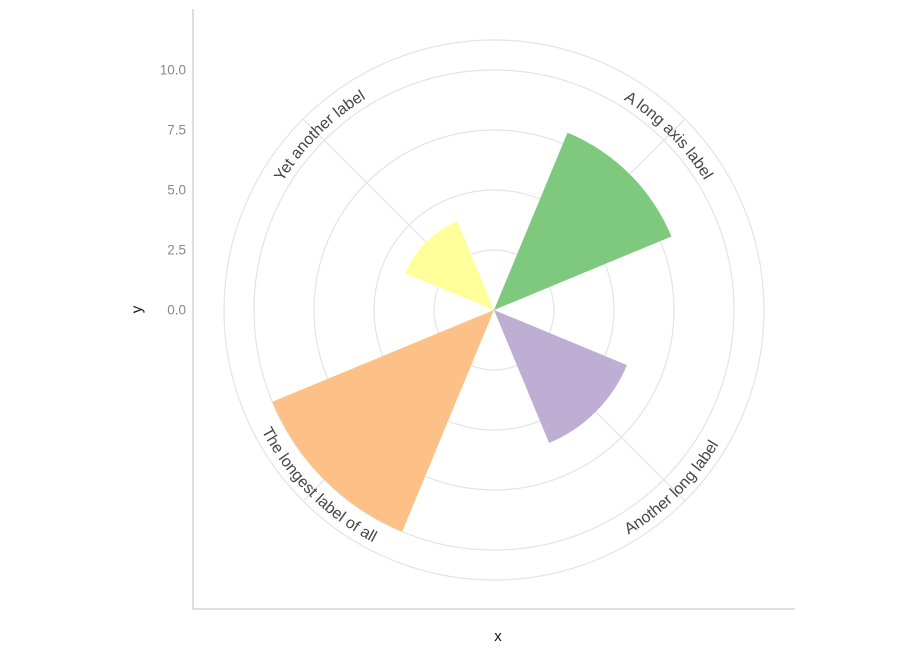  Describe the element at coordinates (176, 310) in the screenshot. I see `r-tick-label: 0.0` at that location.